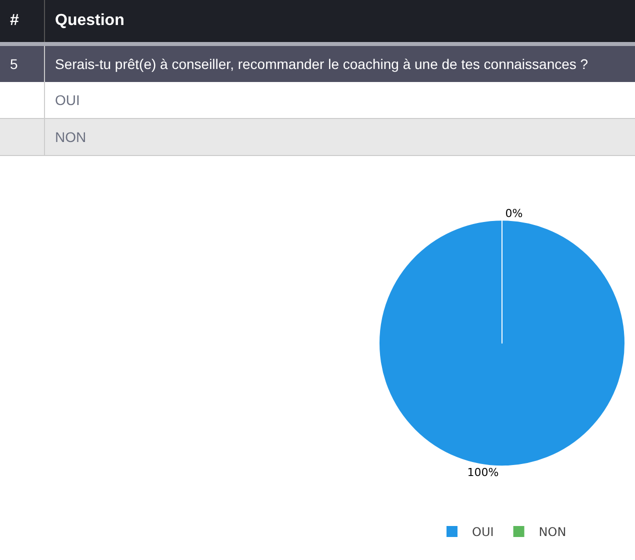 This screenshot has height=560, width=635. I want to click on text: Question, so click(339, 22).